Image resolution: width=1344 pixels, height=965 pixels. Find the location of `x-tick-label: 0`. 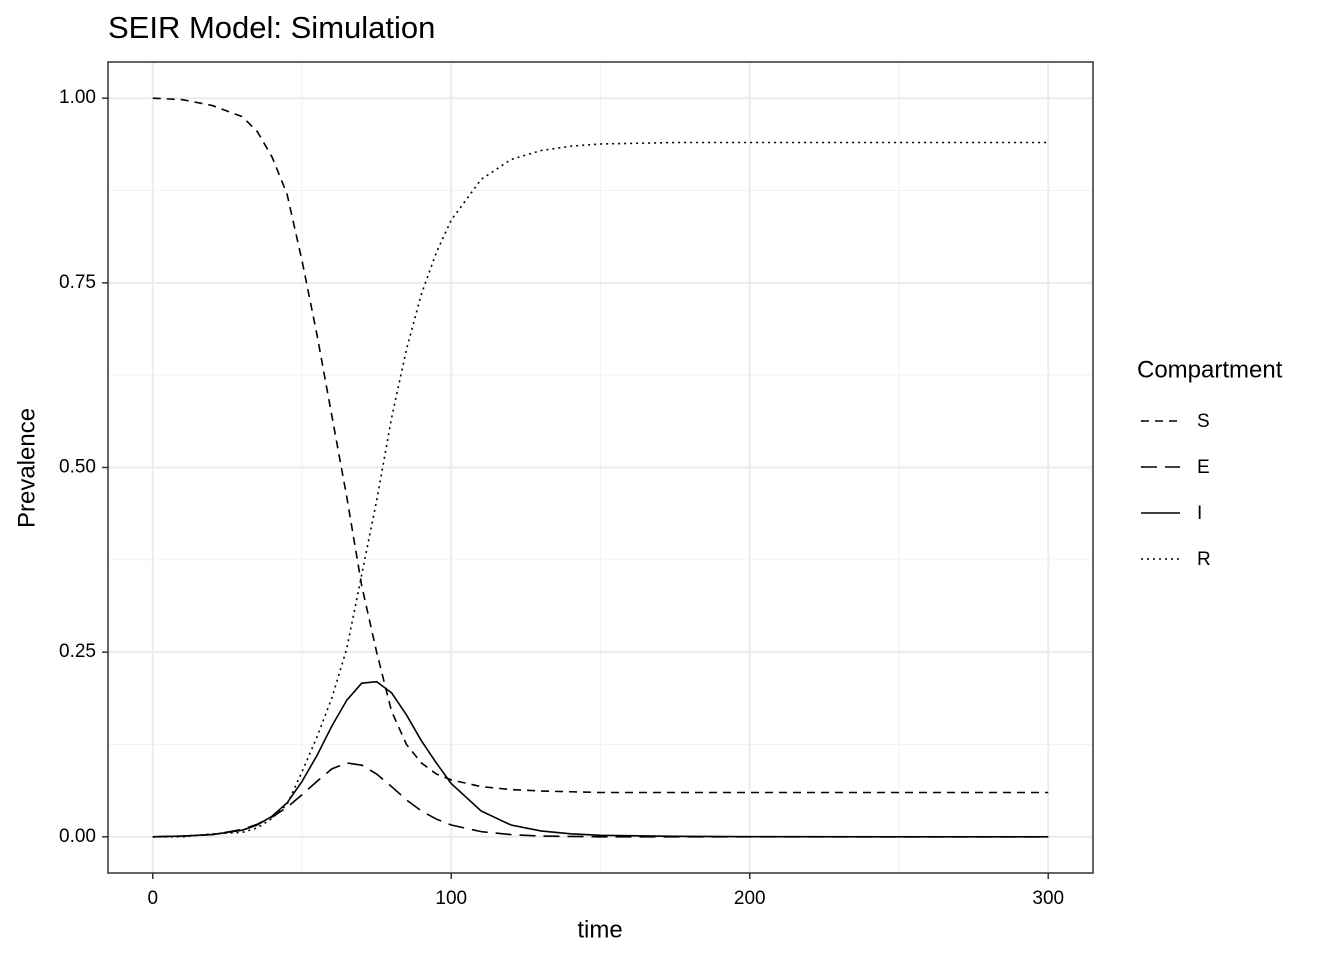

x-tick-label: 0 is located at coordinates (152, 898).